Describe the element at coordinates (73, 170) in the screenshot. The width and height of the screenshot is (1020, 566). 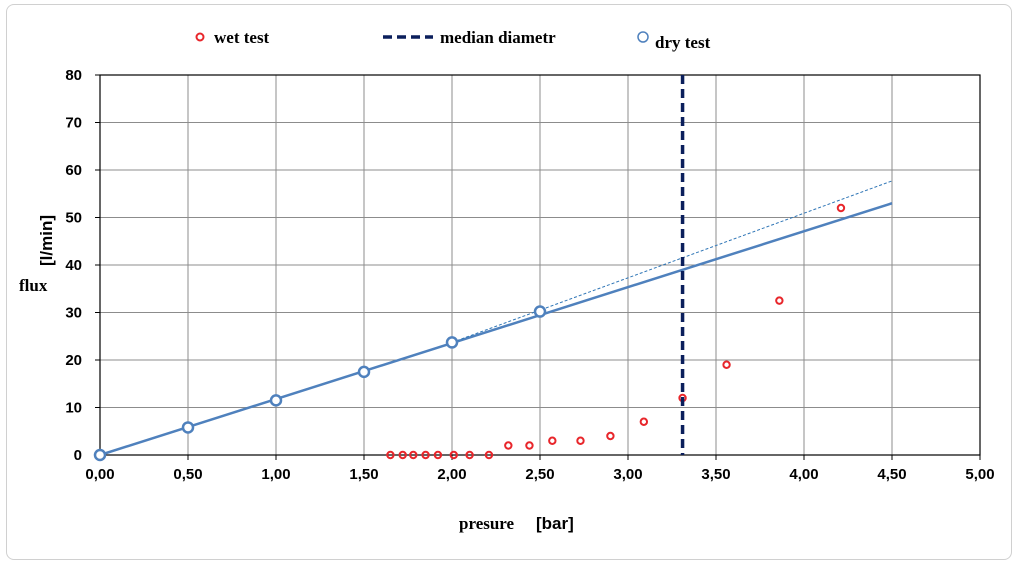
I see `y-tick-label: 60` at that location.